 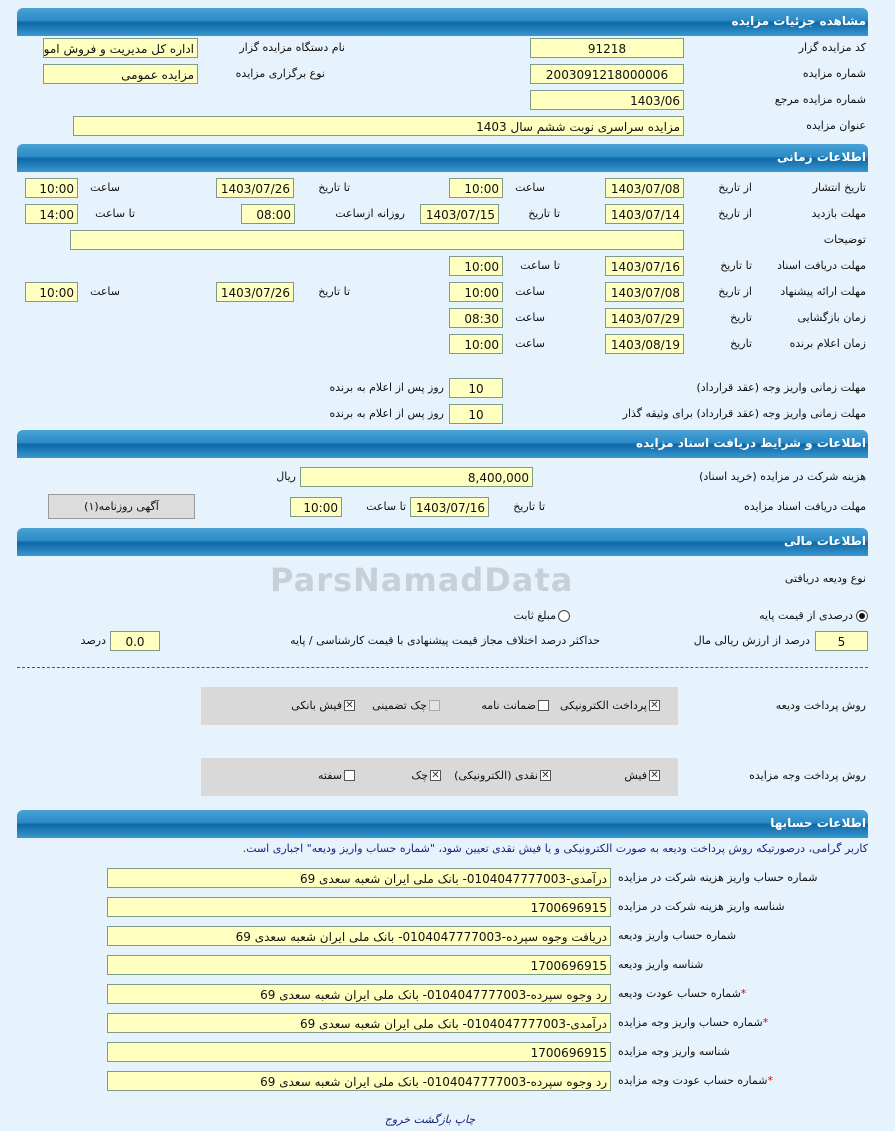 What do you see at coordinates (386, 413) in the screenshot?
I see `label: روز پس از اعلام به برنده` at bounding box center [386, 413].